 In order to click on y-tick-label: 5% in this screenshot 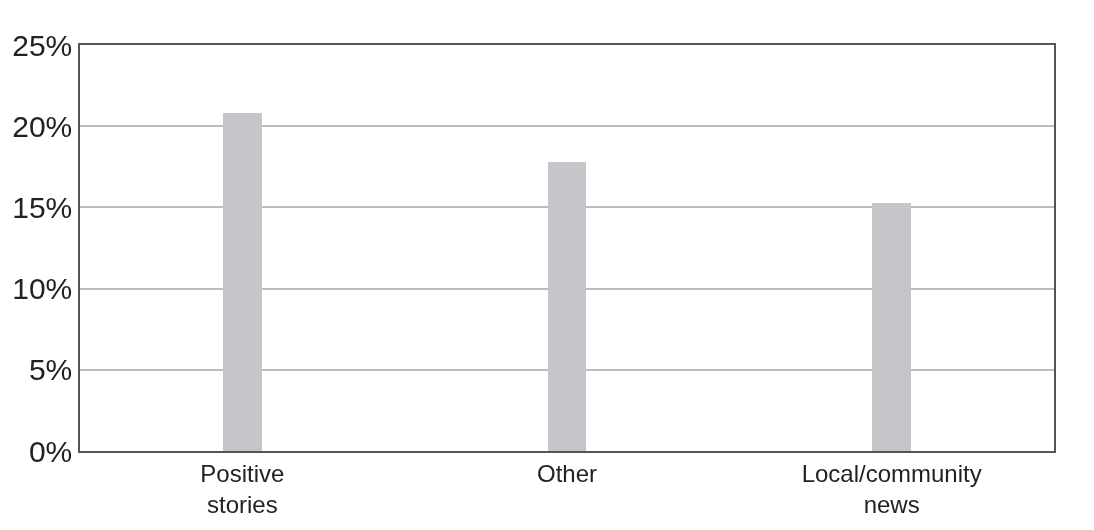, I will do `click(50, 370)`.